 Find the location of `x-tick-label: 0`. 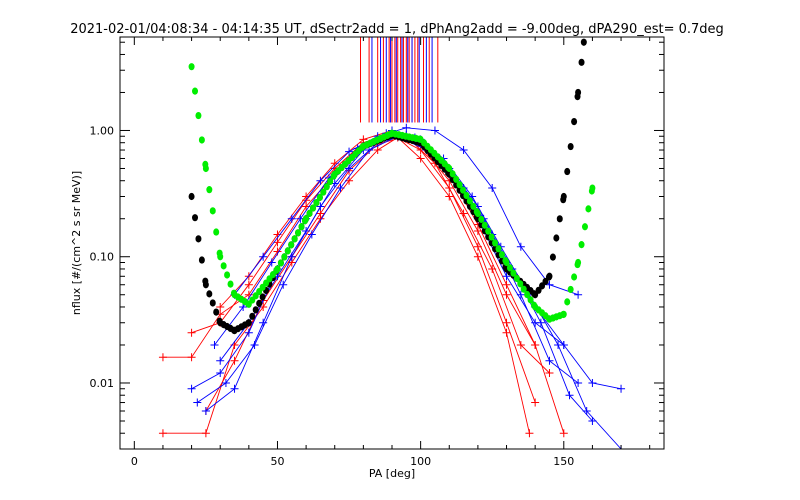

x-tick-label: 0 is located at coordinates (134, 461).